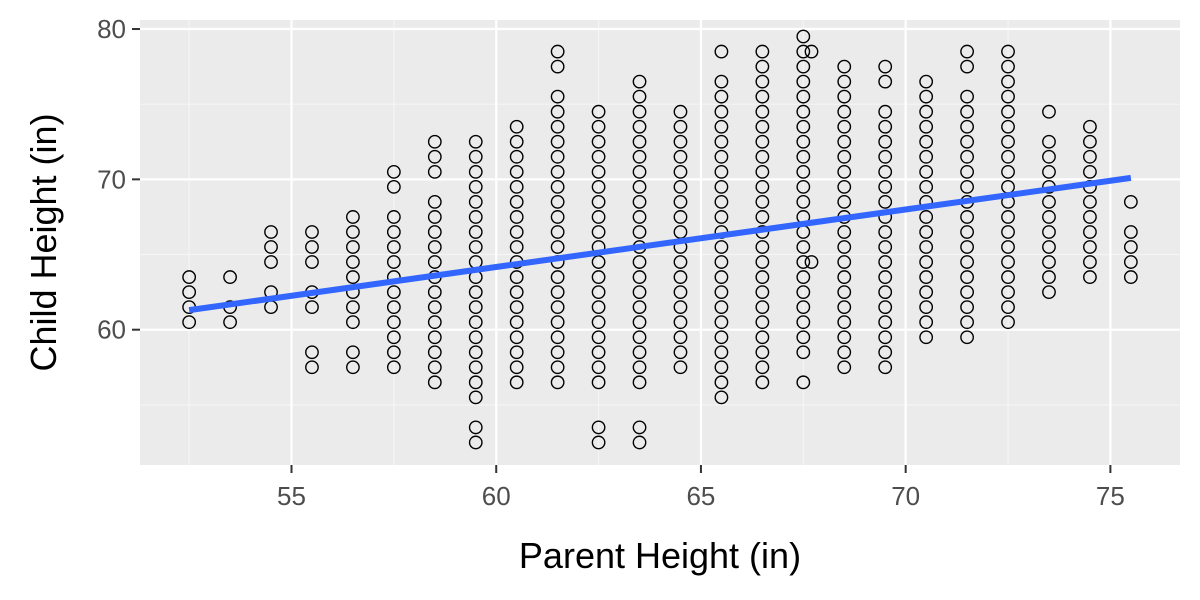  I want to click on y-tick-label: 70, so click(111, 179).